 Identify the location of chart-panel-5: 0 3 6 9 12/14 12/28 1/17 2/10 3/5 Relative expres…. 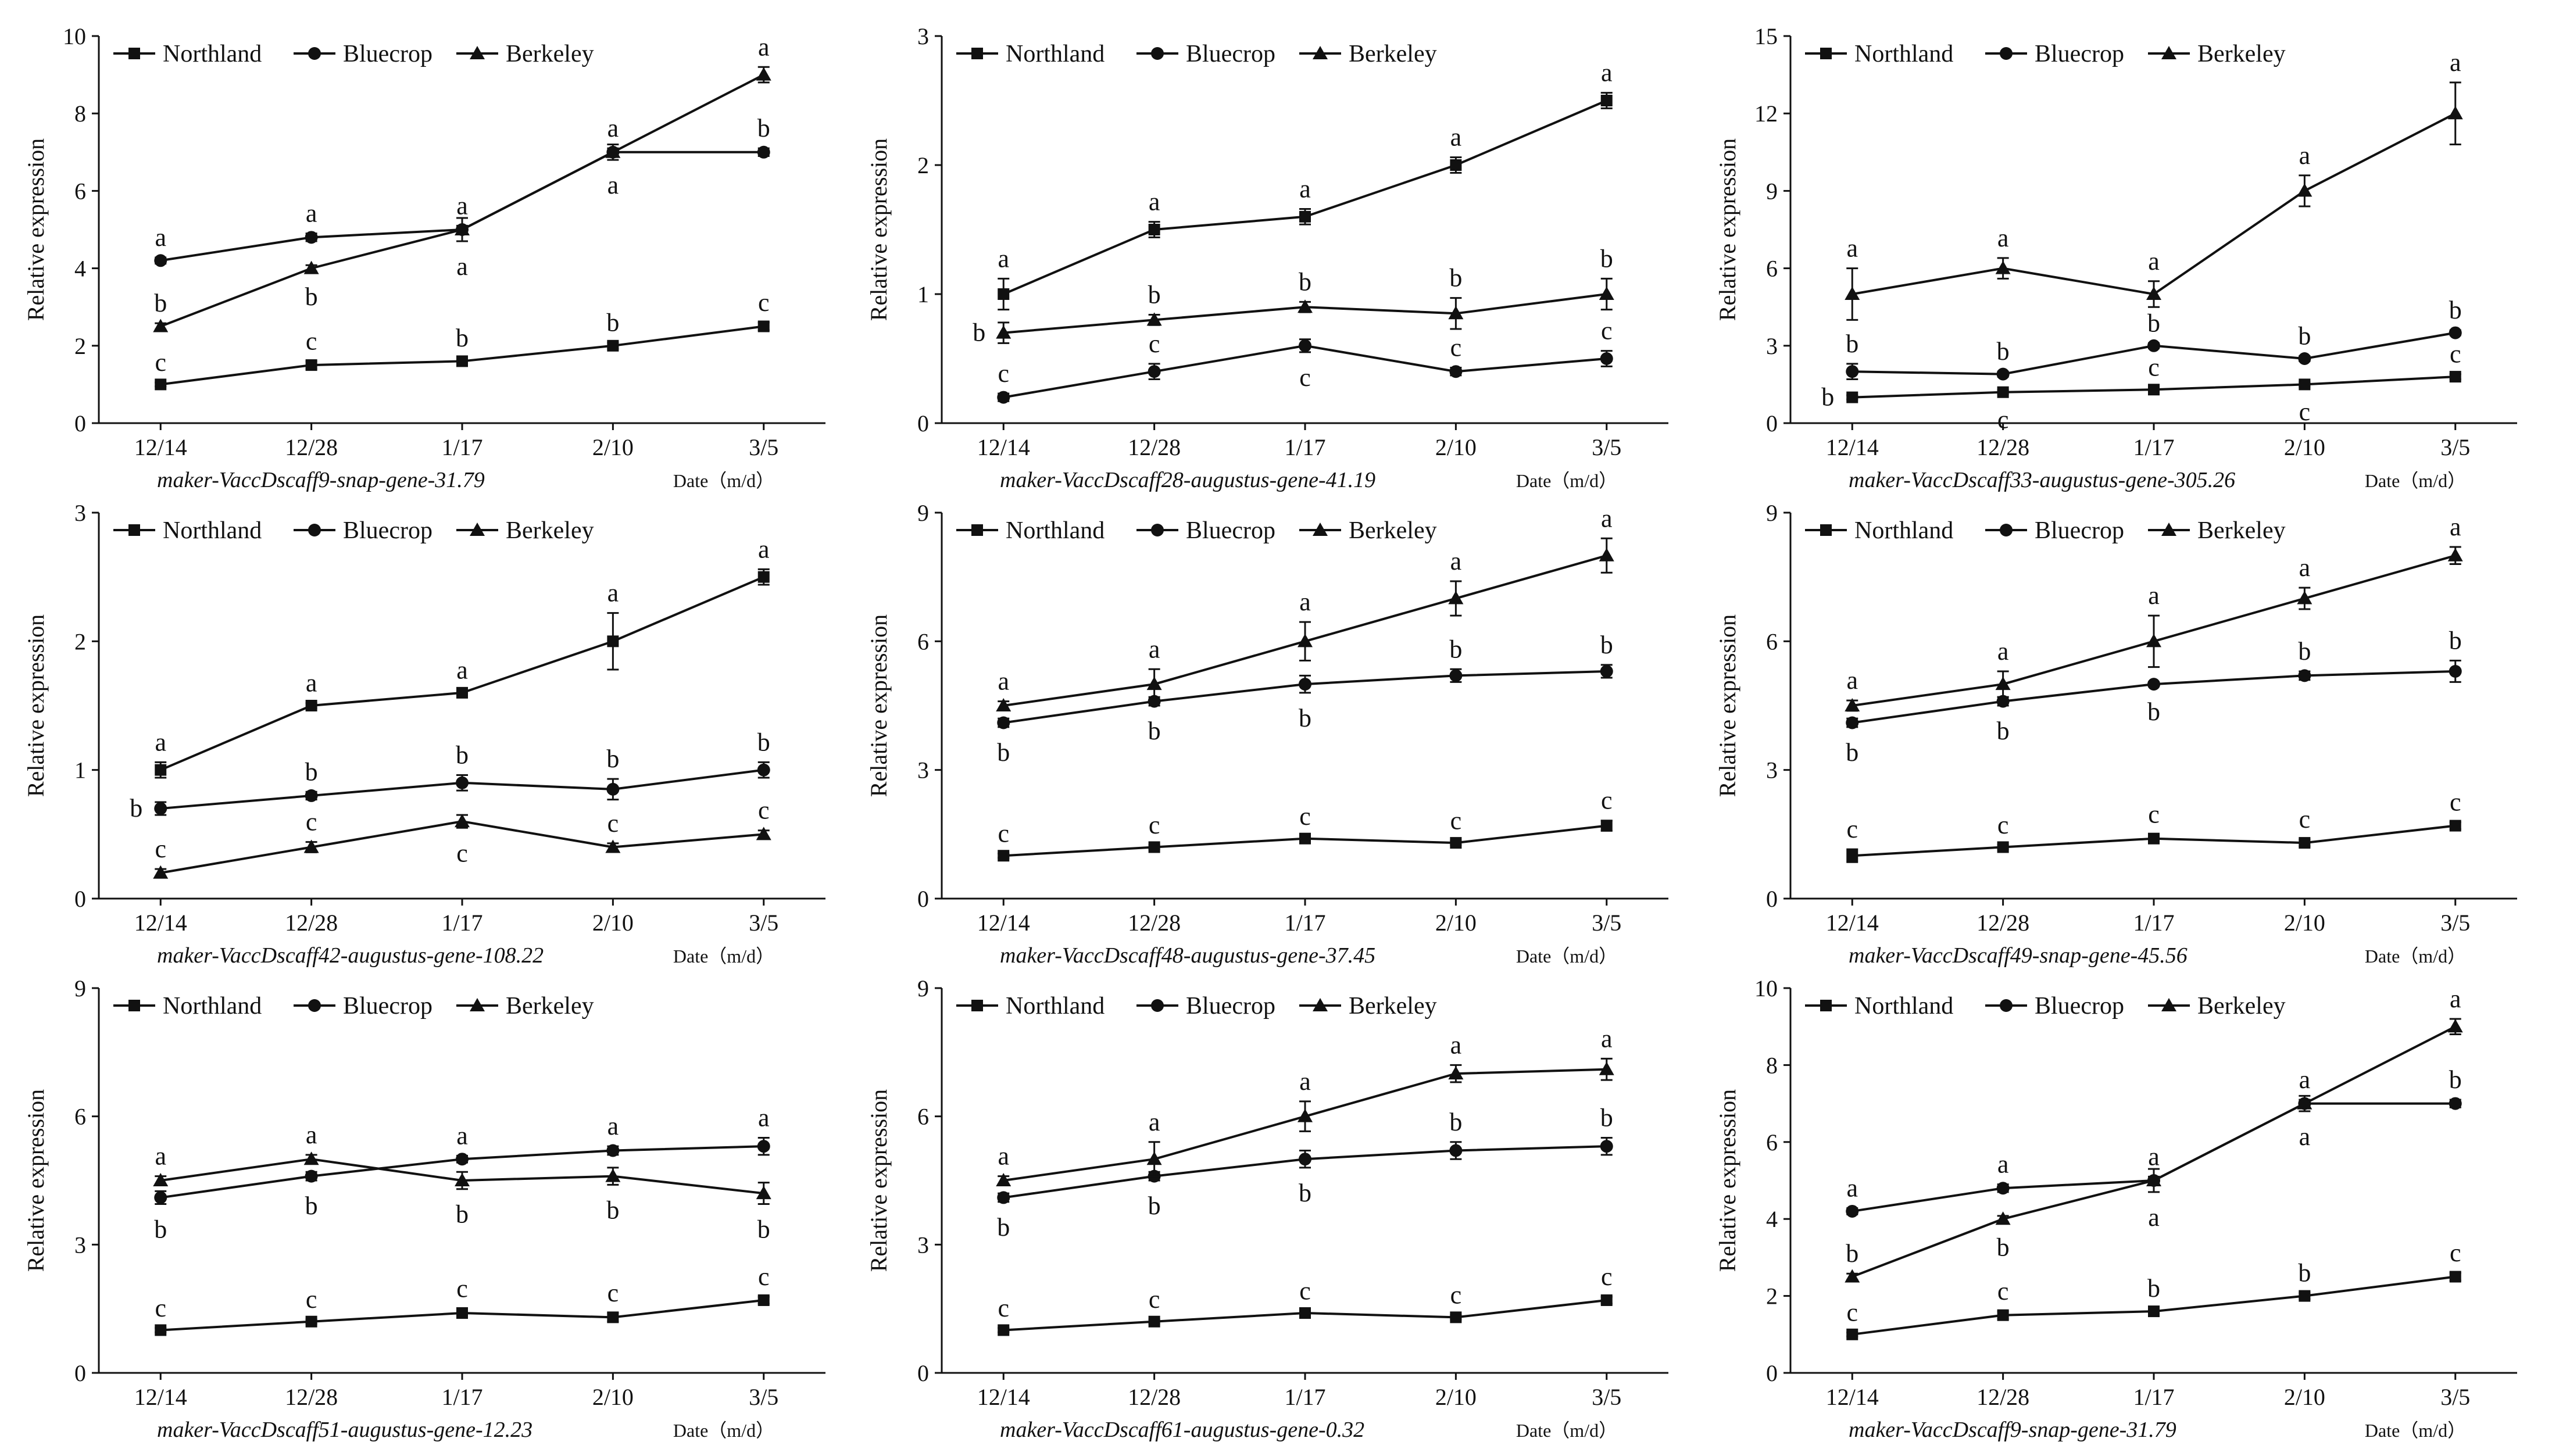
(1267, 734).